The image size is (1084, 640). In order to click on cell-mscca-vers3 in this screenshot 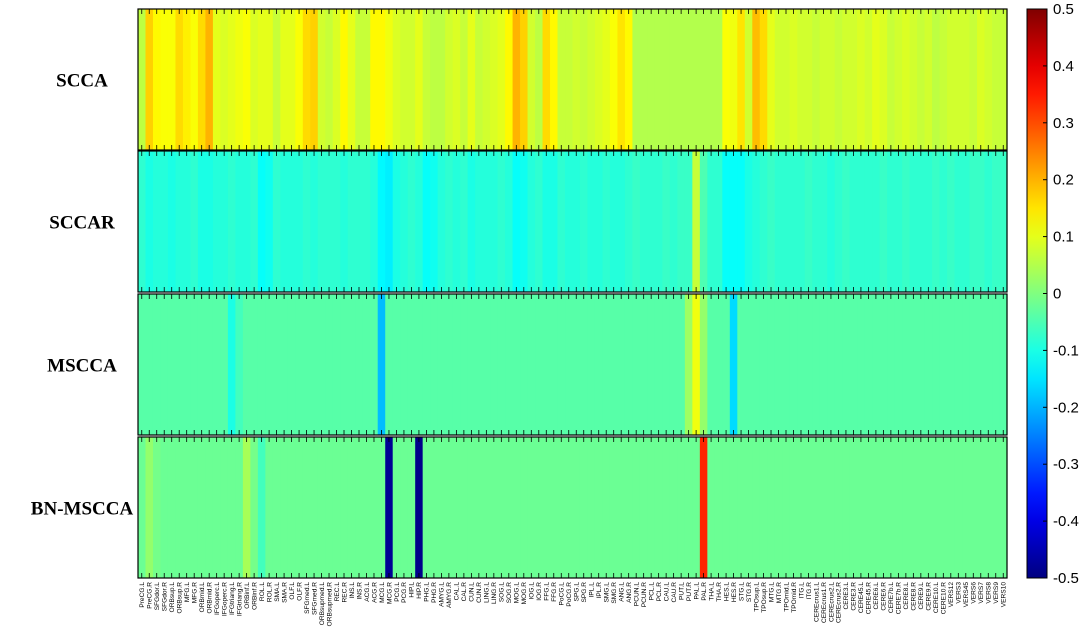, I will do `click(958, 364)`.